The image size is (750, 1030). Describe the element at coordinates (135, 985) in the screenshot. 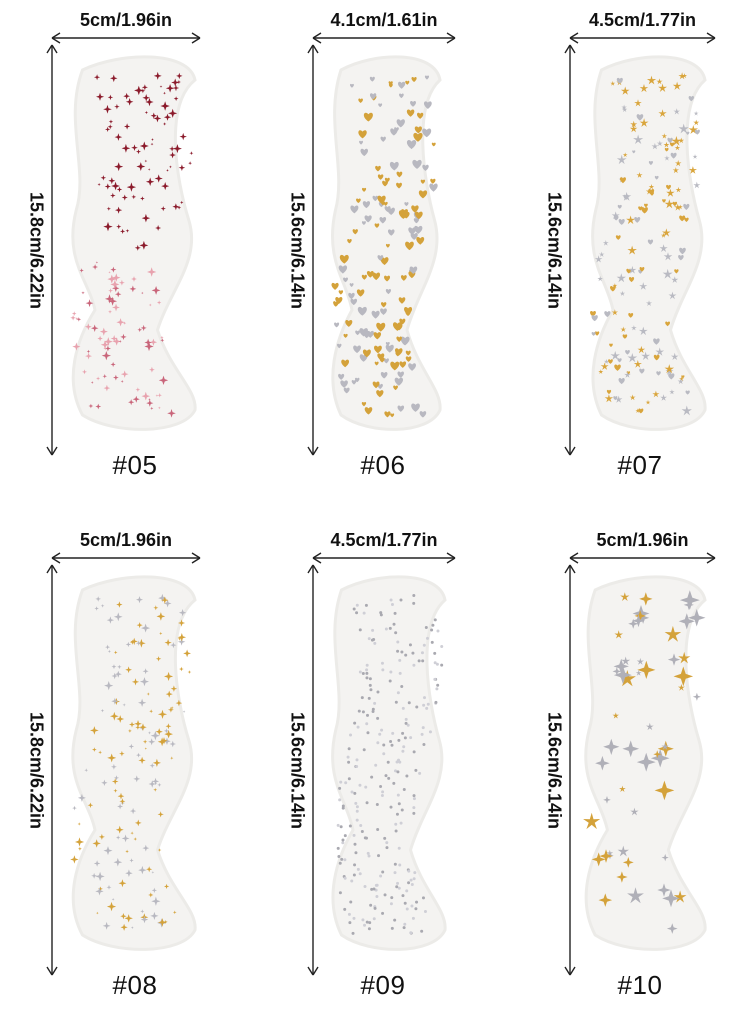

I see `product-code: #08` at that location.